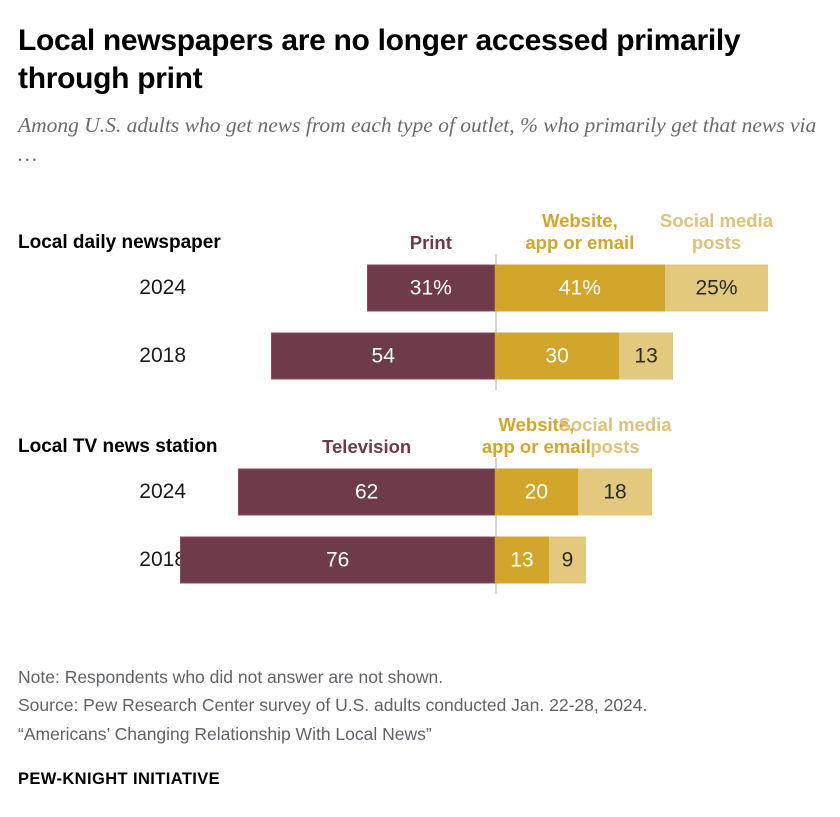  Describe the element at coordinates (366, 492) in the screenshot. I see `bar-segment-primary: 62` at that location.